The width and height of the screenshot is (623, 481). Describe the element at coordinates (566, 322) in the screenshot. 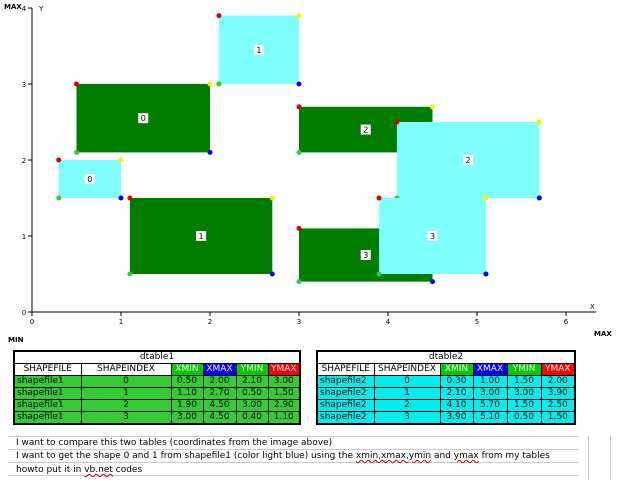

I see `x-tick-label: 6` at that location.